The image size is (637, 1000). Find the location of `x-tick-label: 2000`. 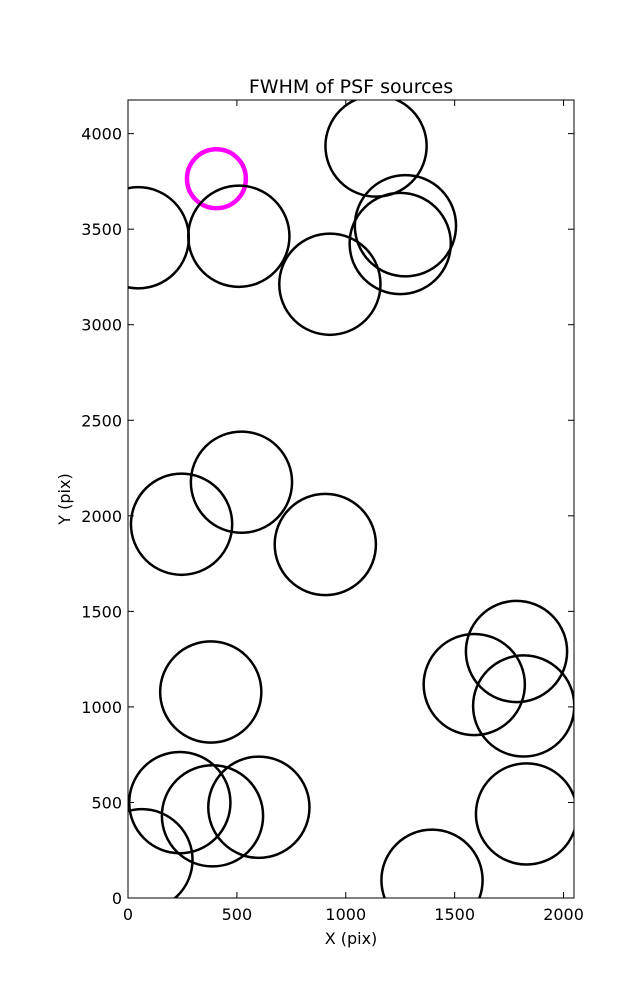

x-tick-label: 2000 is located at coordinates (563, 914).